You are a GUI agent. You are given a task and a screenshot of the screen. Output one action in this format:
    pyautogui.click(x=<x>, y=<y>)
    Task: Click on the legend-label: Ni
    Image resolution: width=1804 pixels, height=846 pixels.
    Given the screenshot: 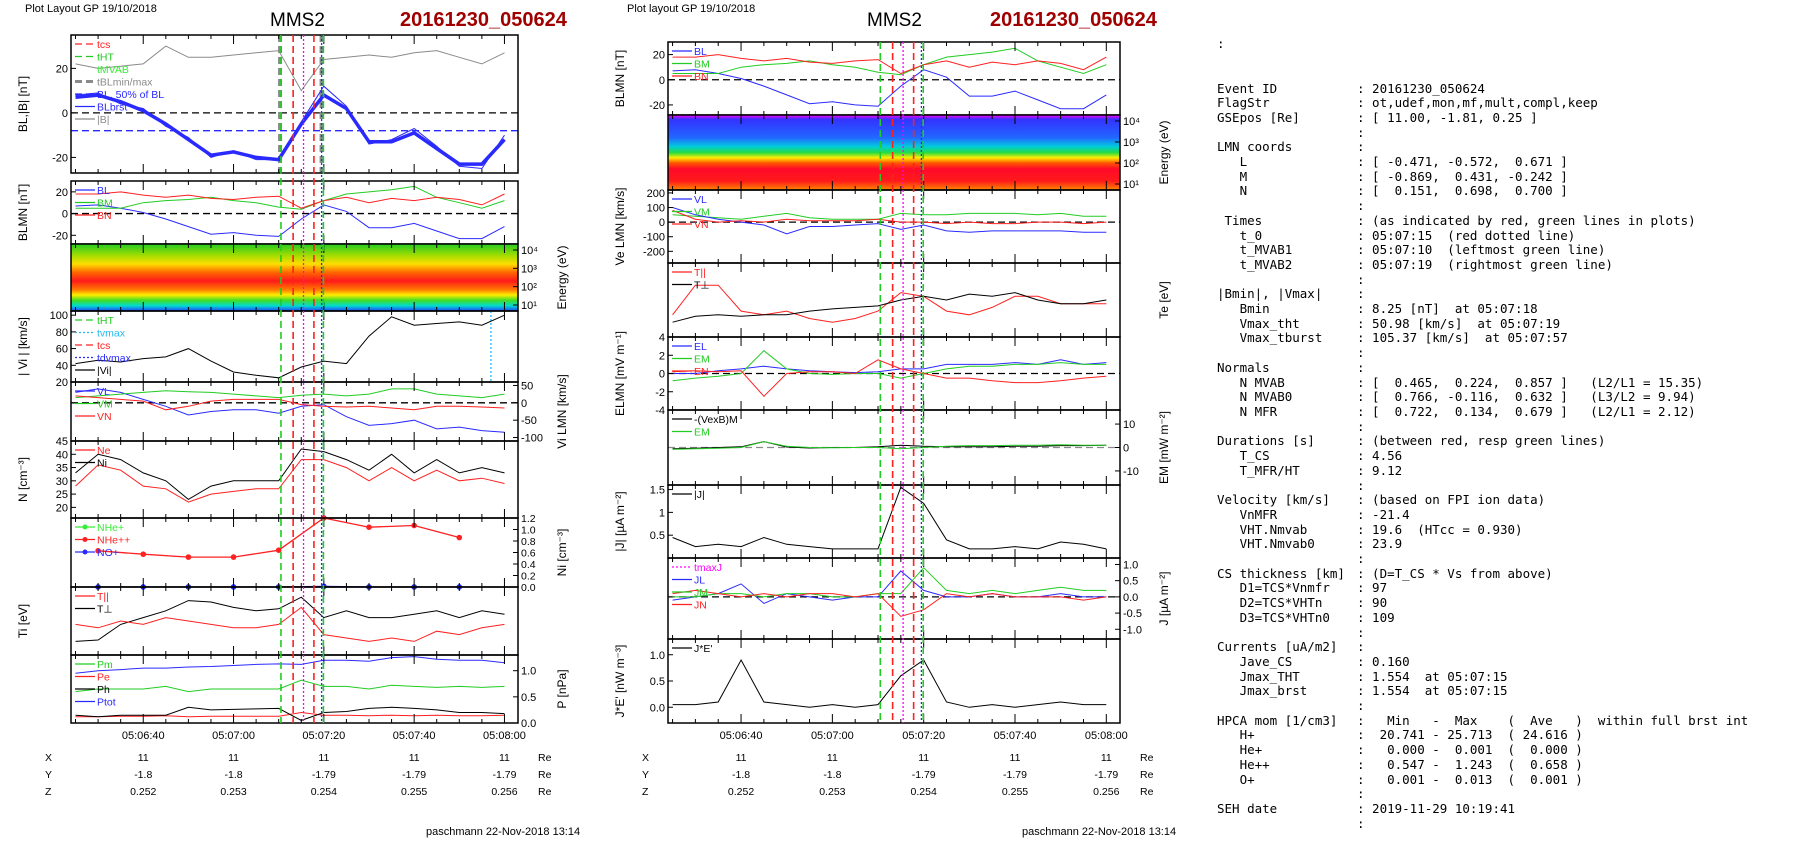 What is the action you would take?
    pyautogui.click(x=102, y=464)
    